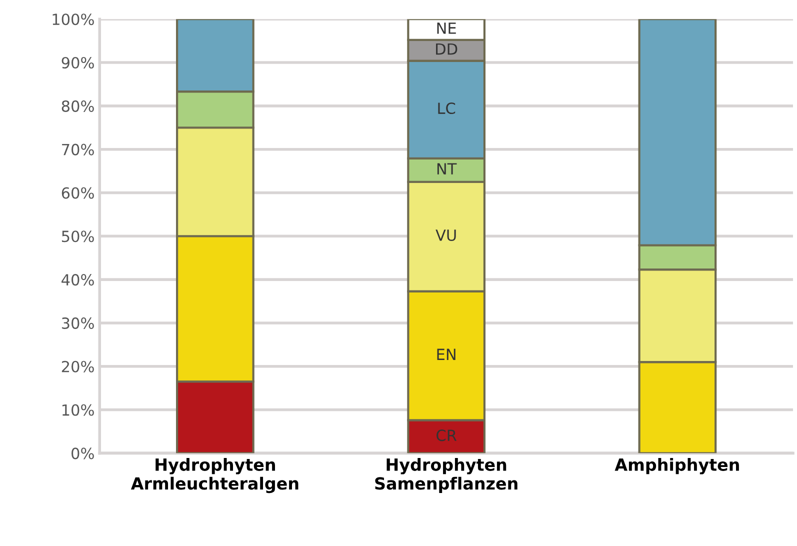 This screenshot has width=797, height=546. What do you see at coordinates (214, 476) in the screenshot?
I see `x-tick-label: Hydrophyten Armleuchteralgen` at bounding box center [214, 476].